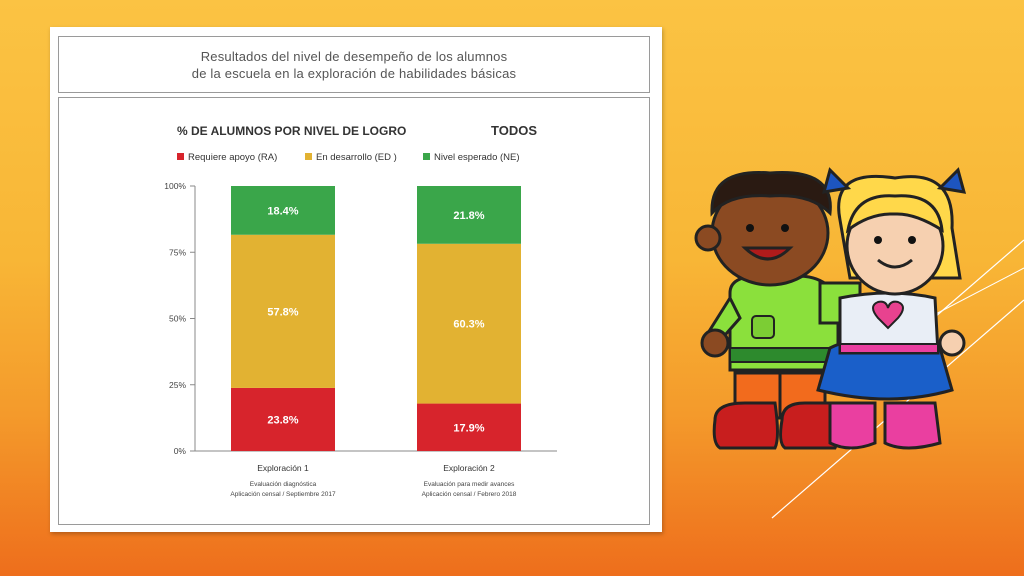 The width and height of the screenshot is (1024, 576). I want to click on bars-group: 23.8% 57.8% 18.4% 17.9% 60.3% 21.8%, so click(376, 318).